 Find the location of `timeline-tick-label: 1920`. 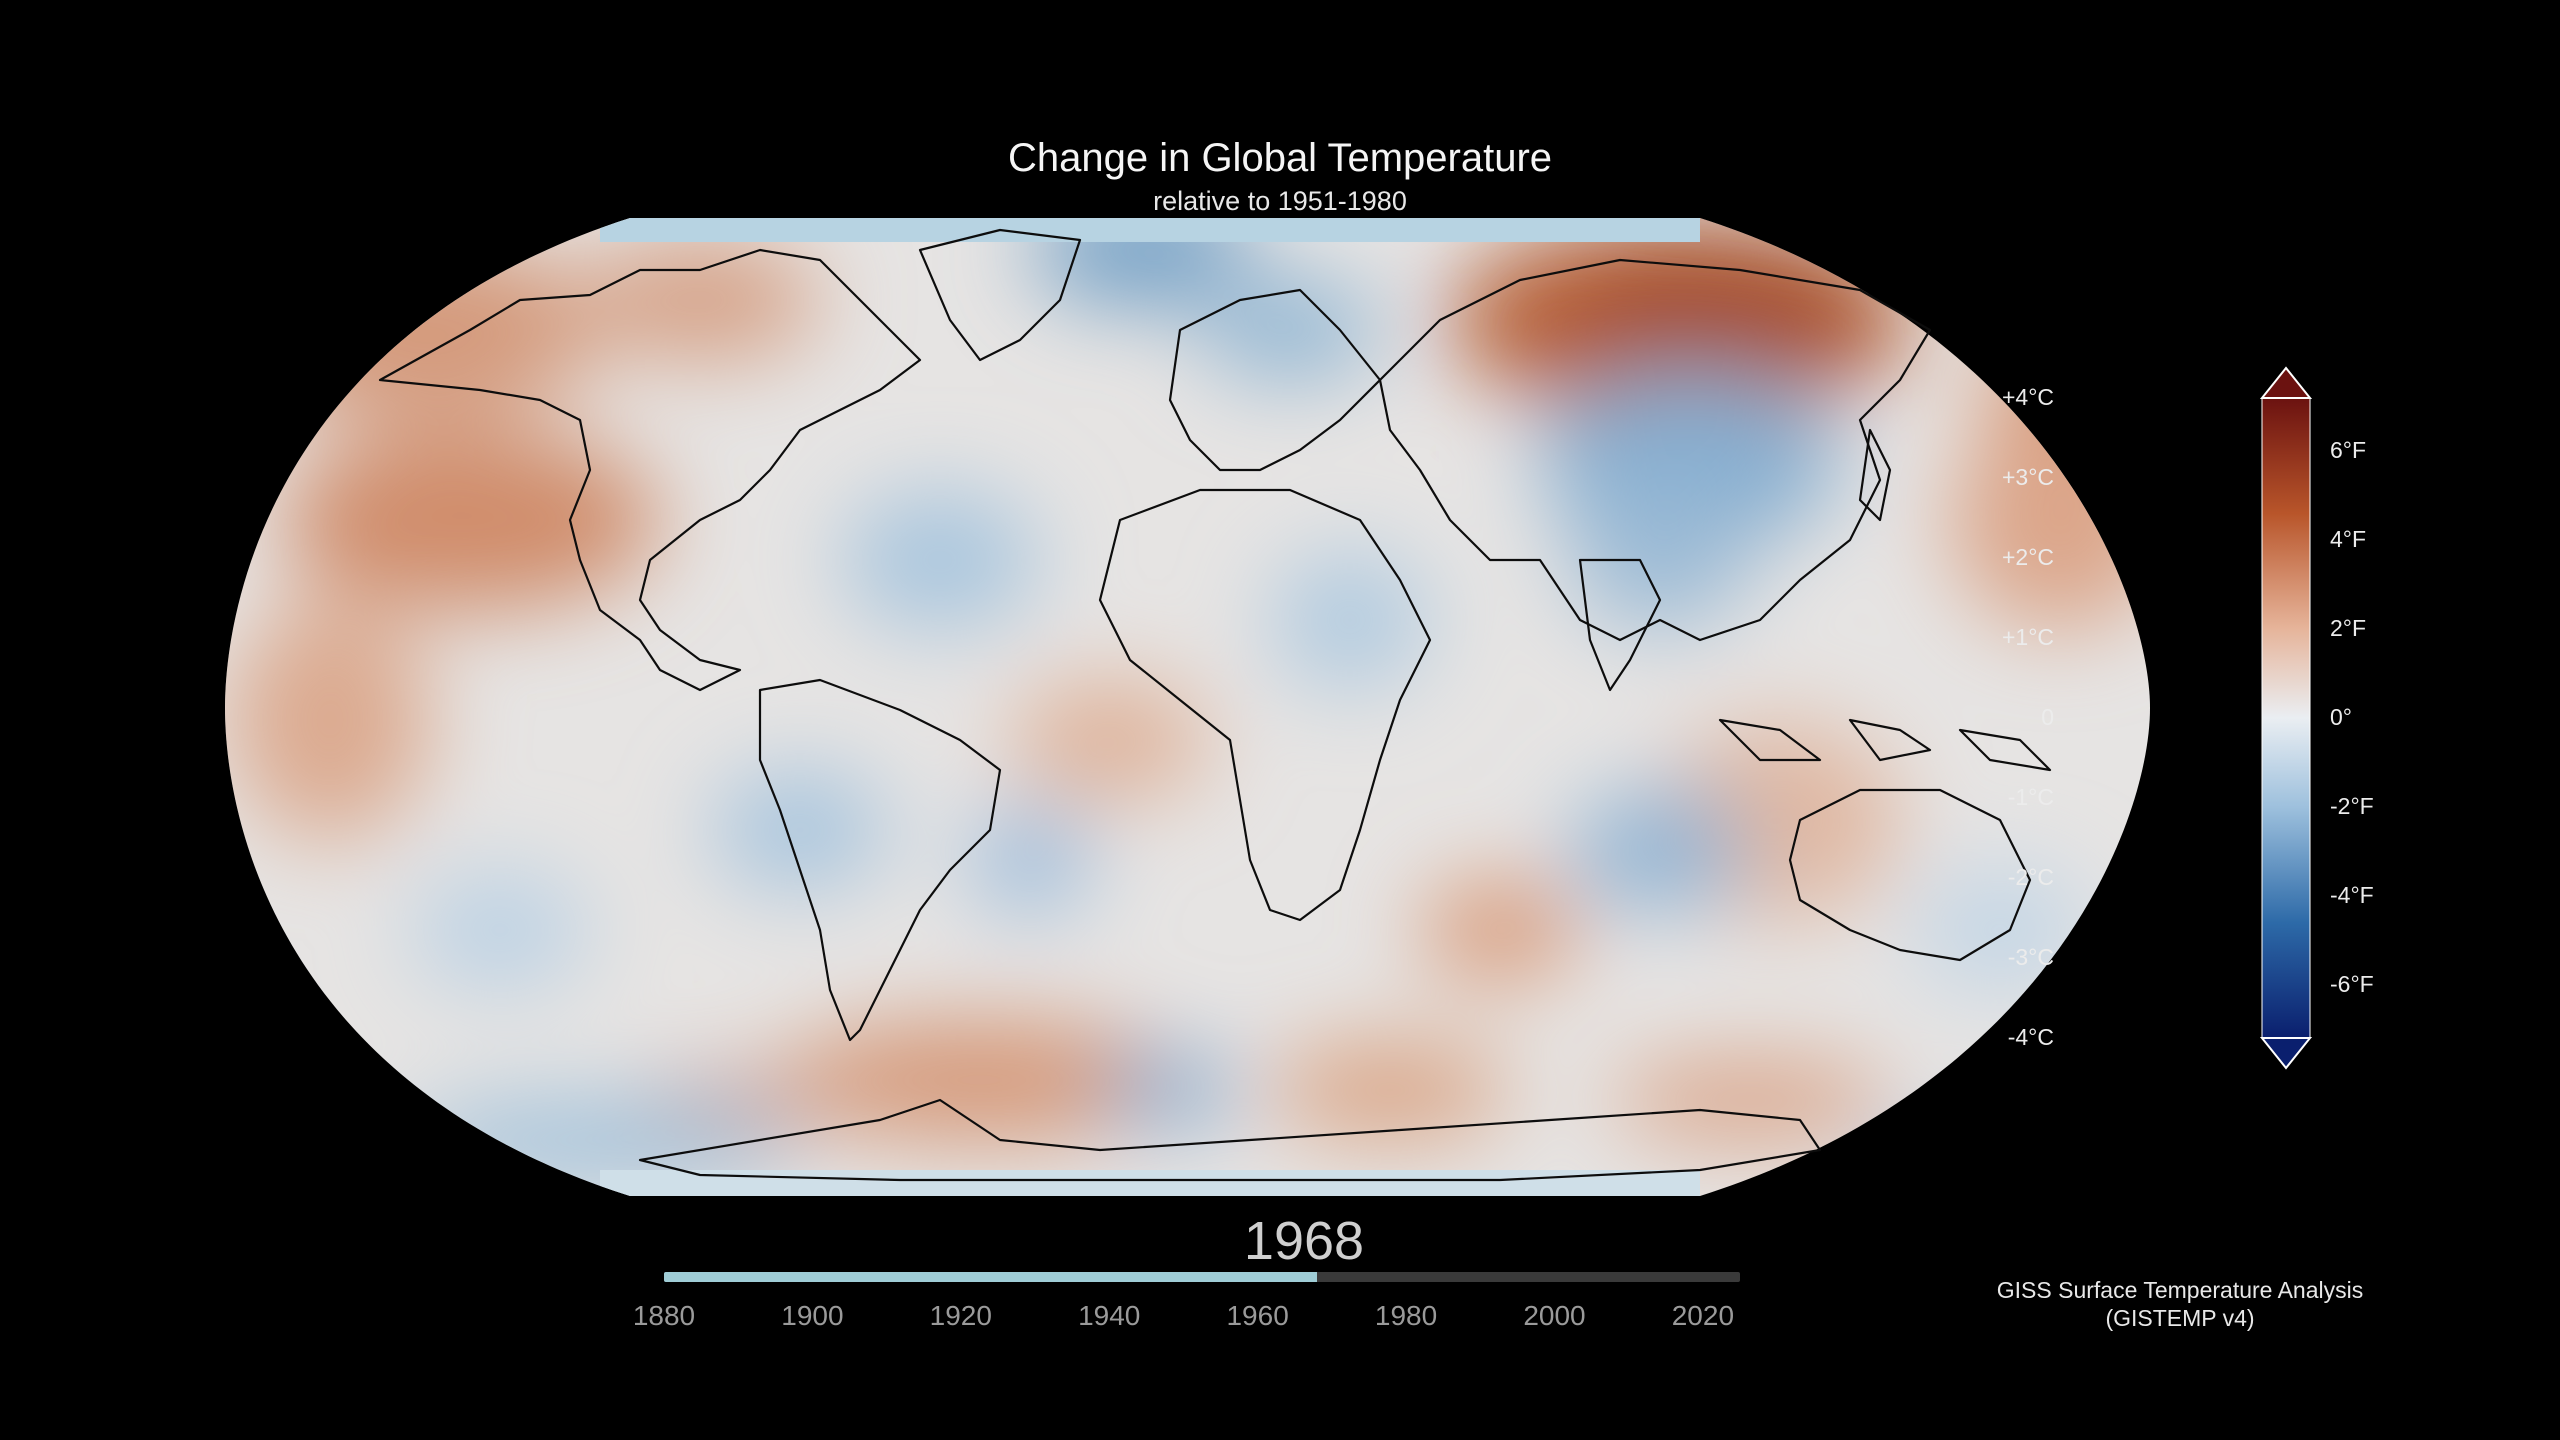

timeline-tick-label: 1920 is located at coordinates (960, 1315).